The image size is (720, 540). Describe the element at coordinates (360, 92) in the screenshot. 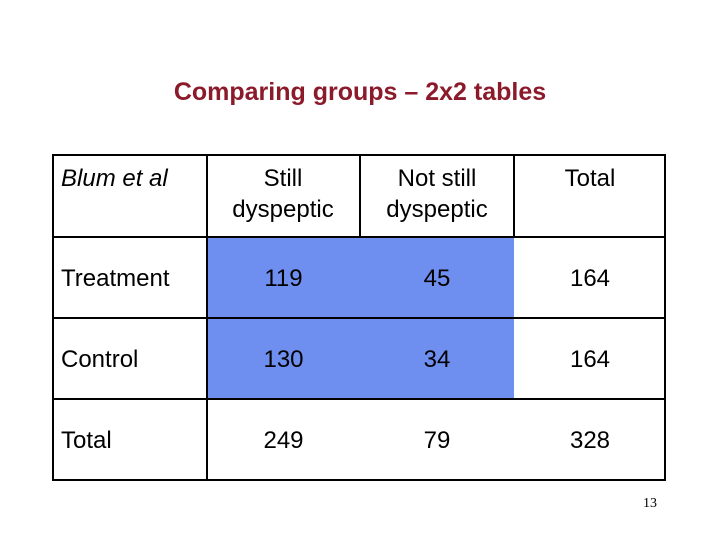

I see `slide-title: Comparing groups – 2x2 tables` at that location.